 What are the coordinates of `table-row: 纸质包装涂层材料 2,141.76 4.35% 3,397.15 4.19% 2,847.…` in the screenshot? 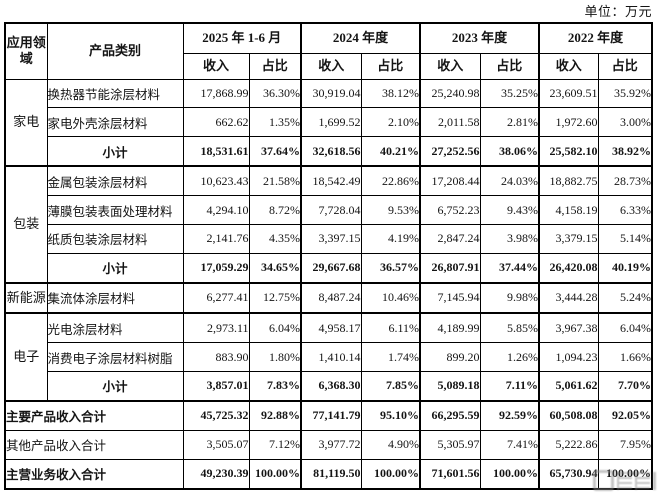 It's located at (329, 239).